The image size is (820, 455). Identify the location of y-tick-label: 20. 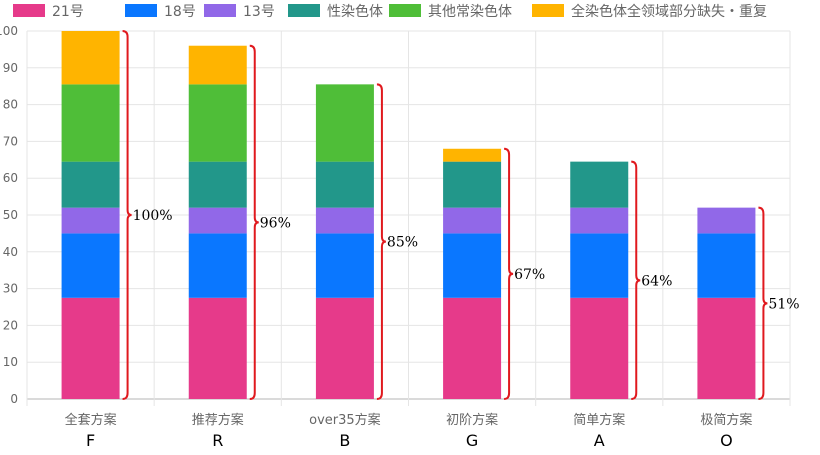
(10, 325).